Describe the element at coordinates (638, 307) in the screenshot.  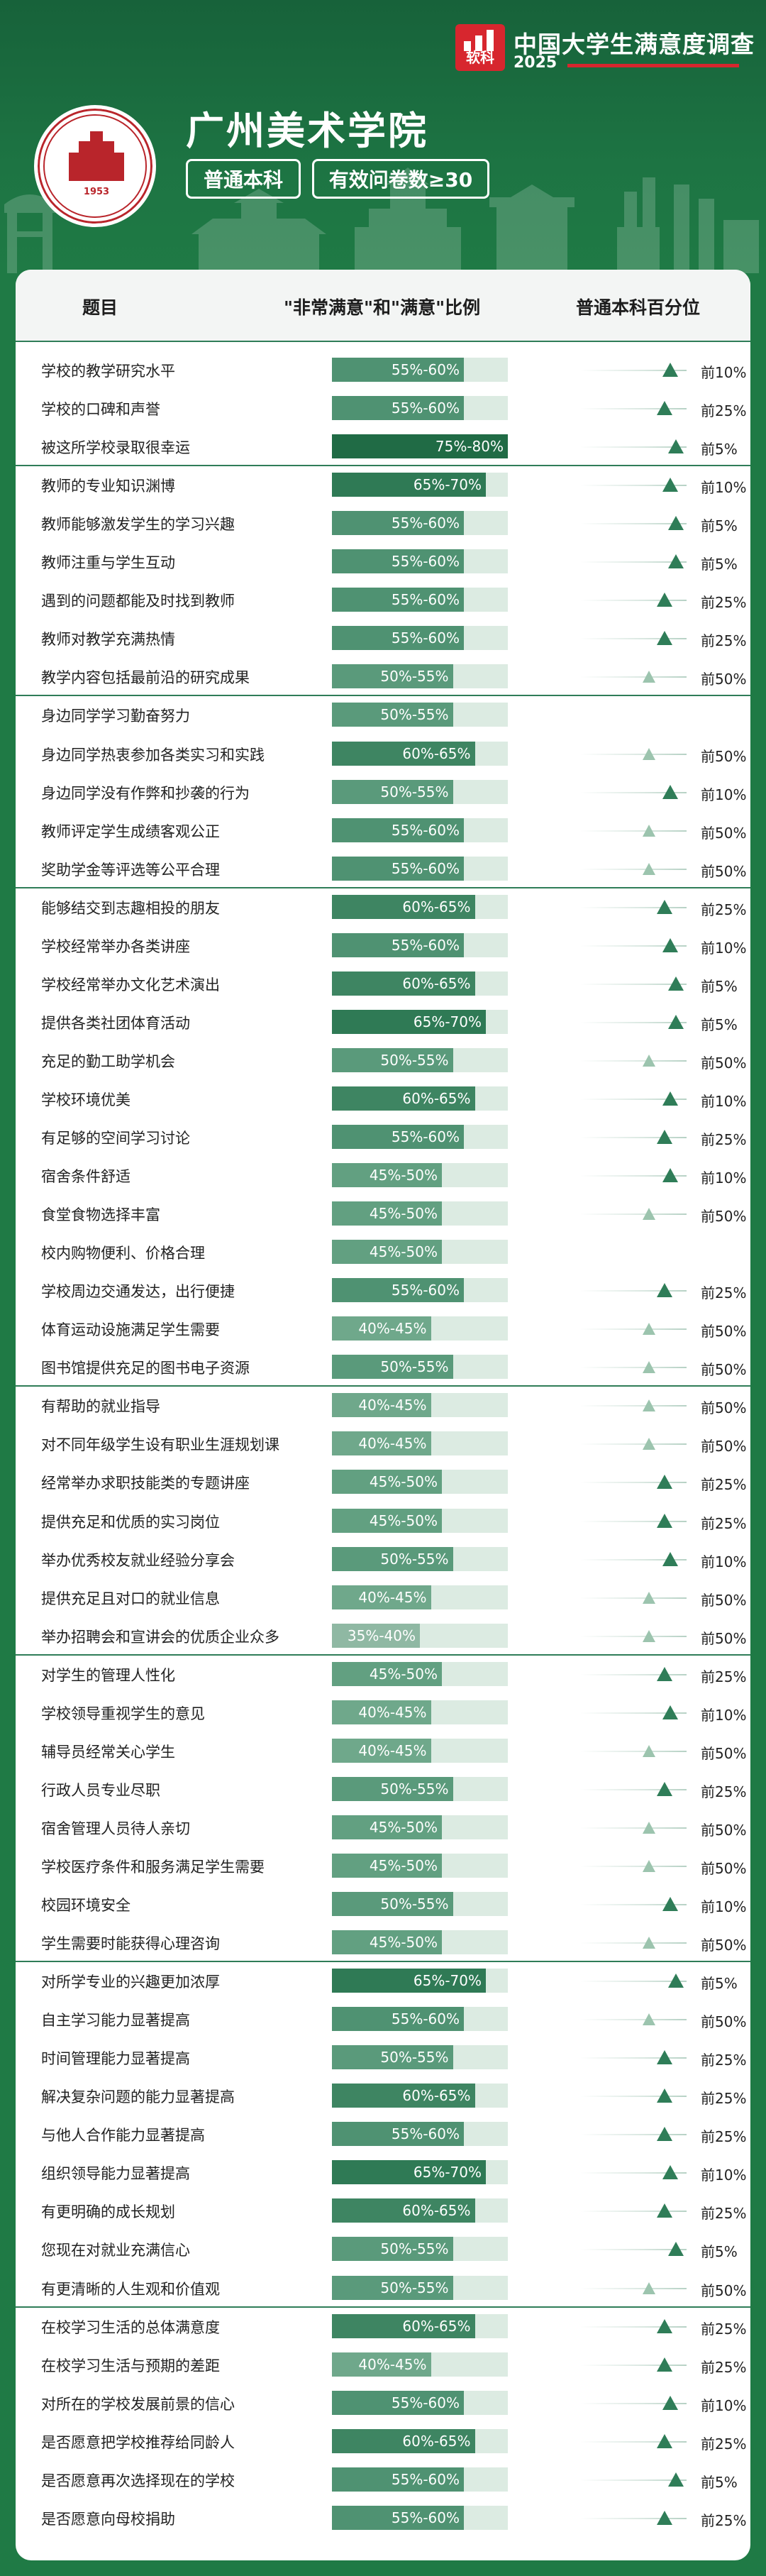
I see `column-header-rank: 普通本科百分位` at that location.